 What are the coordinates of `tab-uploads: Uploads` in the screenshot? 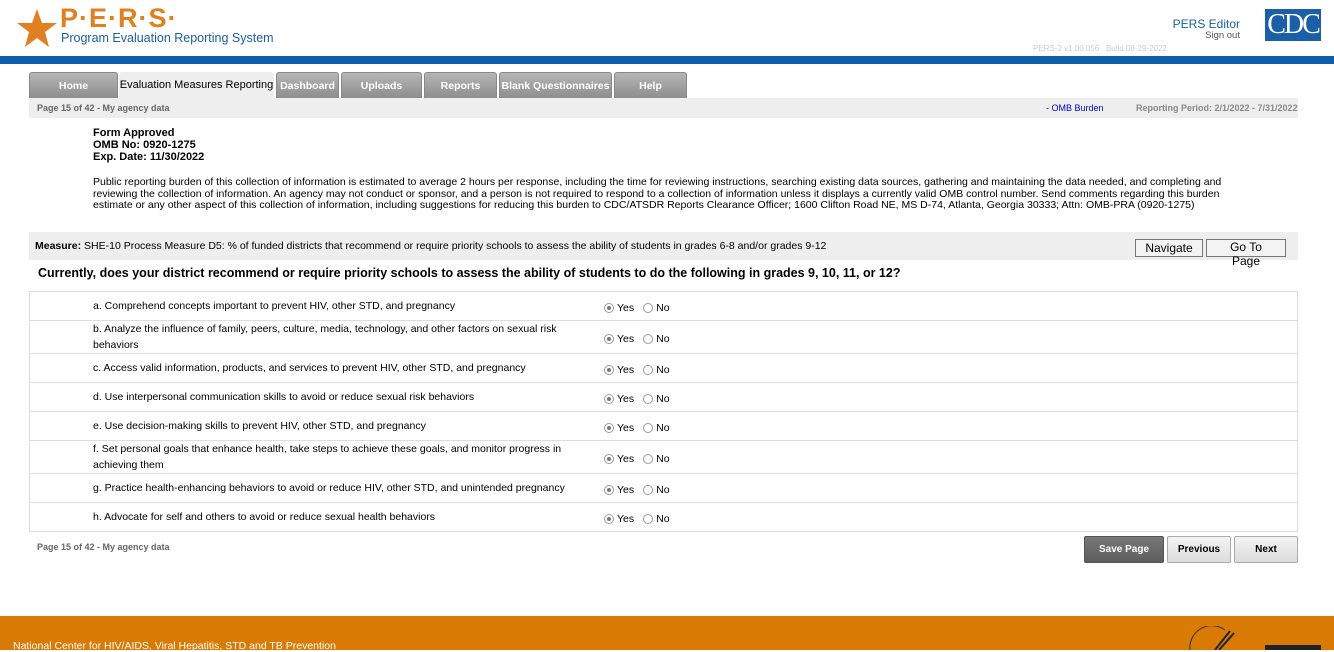 It's located at (381, 85).